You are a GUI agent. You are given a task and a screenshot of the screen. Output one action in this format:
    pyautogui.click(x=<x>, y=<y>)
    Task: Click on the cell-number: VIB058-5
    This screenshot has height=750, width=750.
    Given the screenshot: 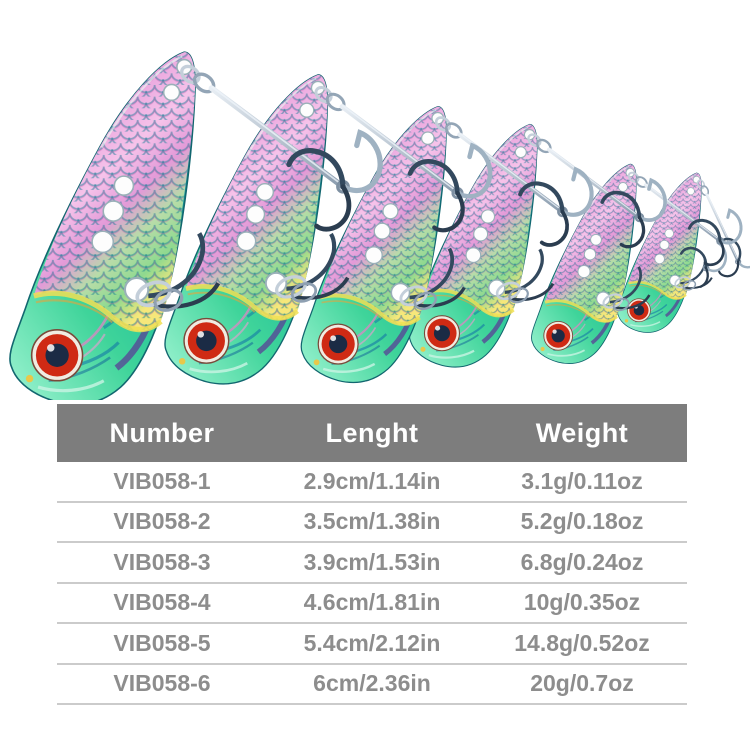 What is the action you would take?
    pyautogui.click(x=162, y=642)
    